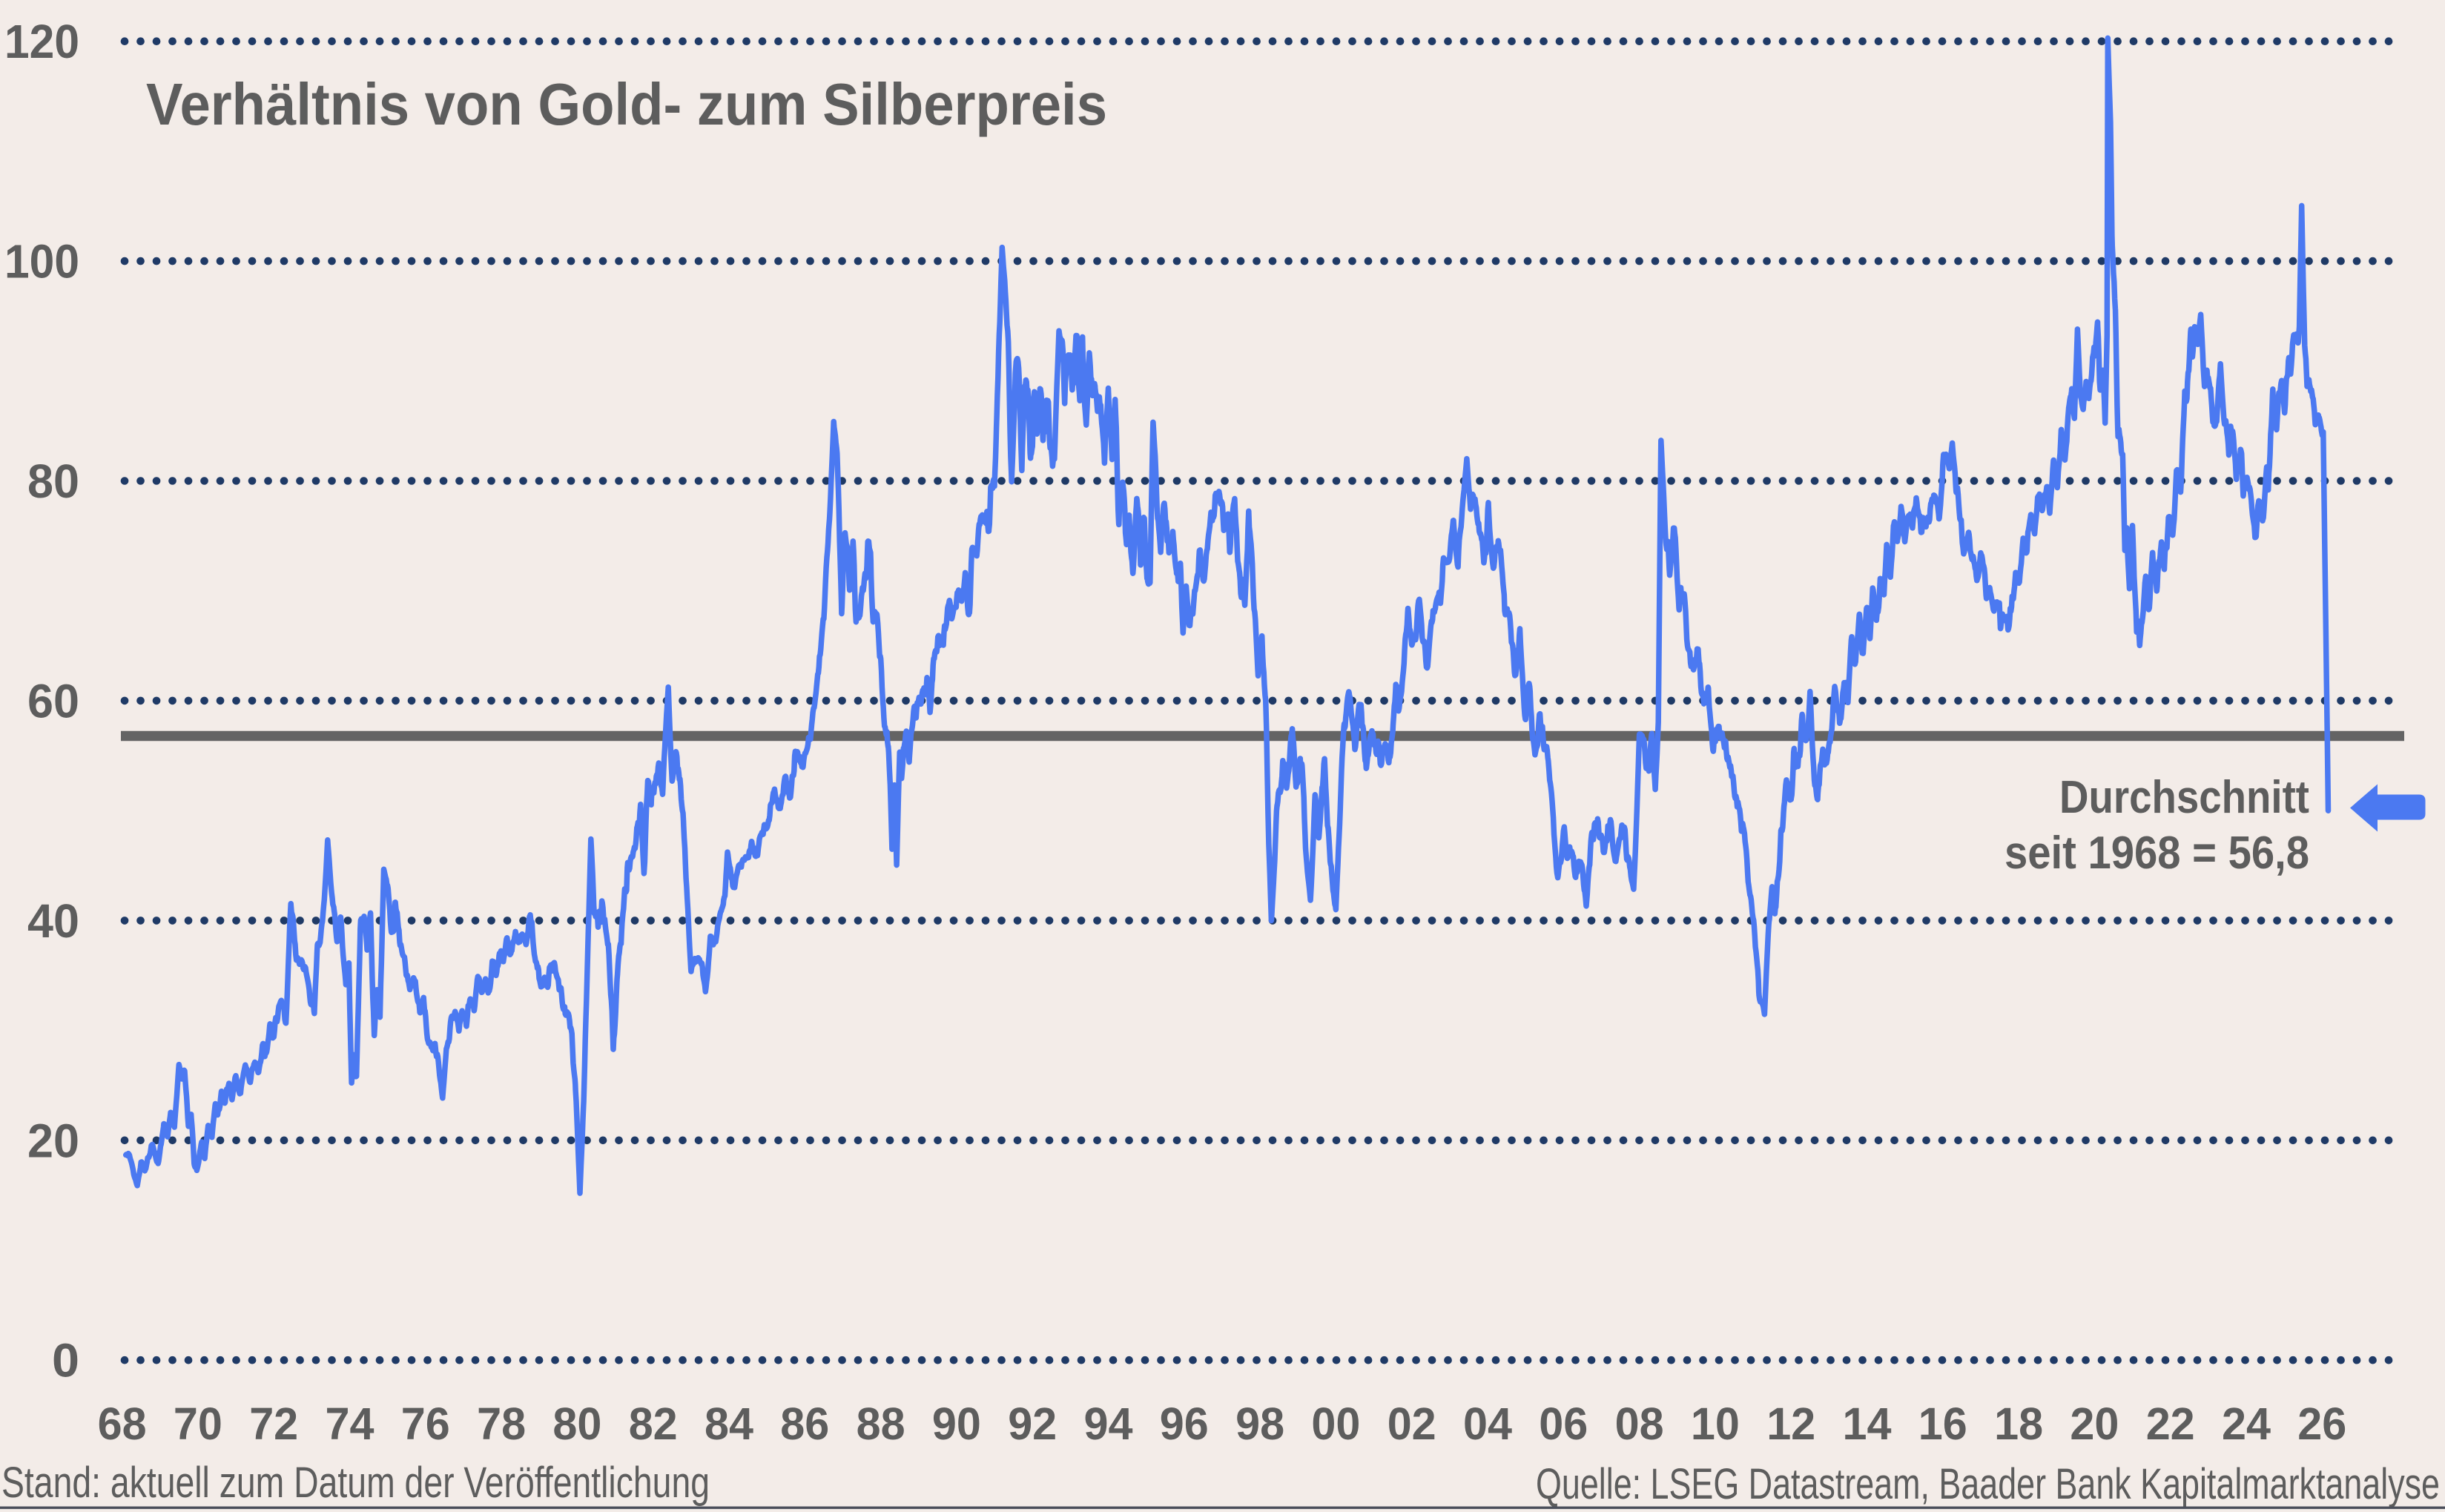  What do you see at coordinates (2246, 1424) in the screenshot?
I see `svg-text: 24` at bounding box center [2246, 1424].